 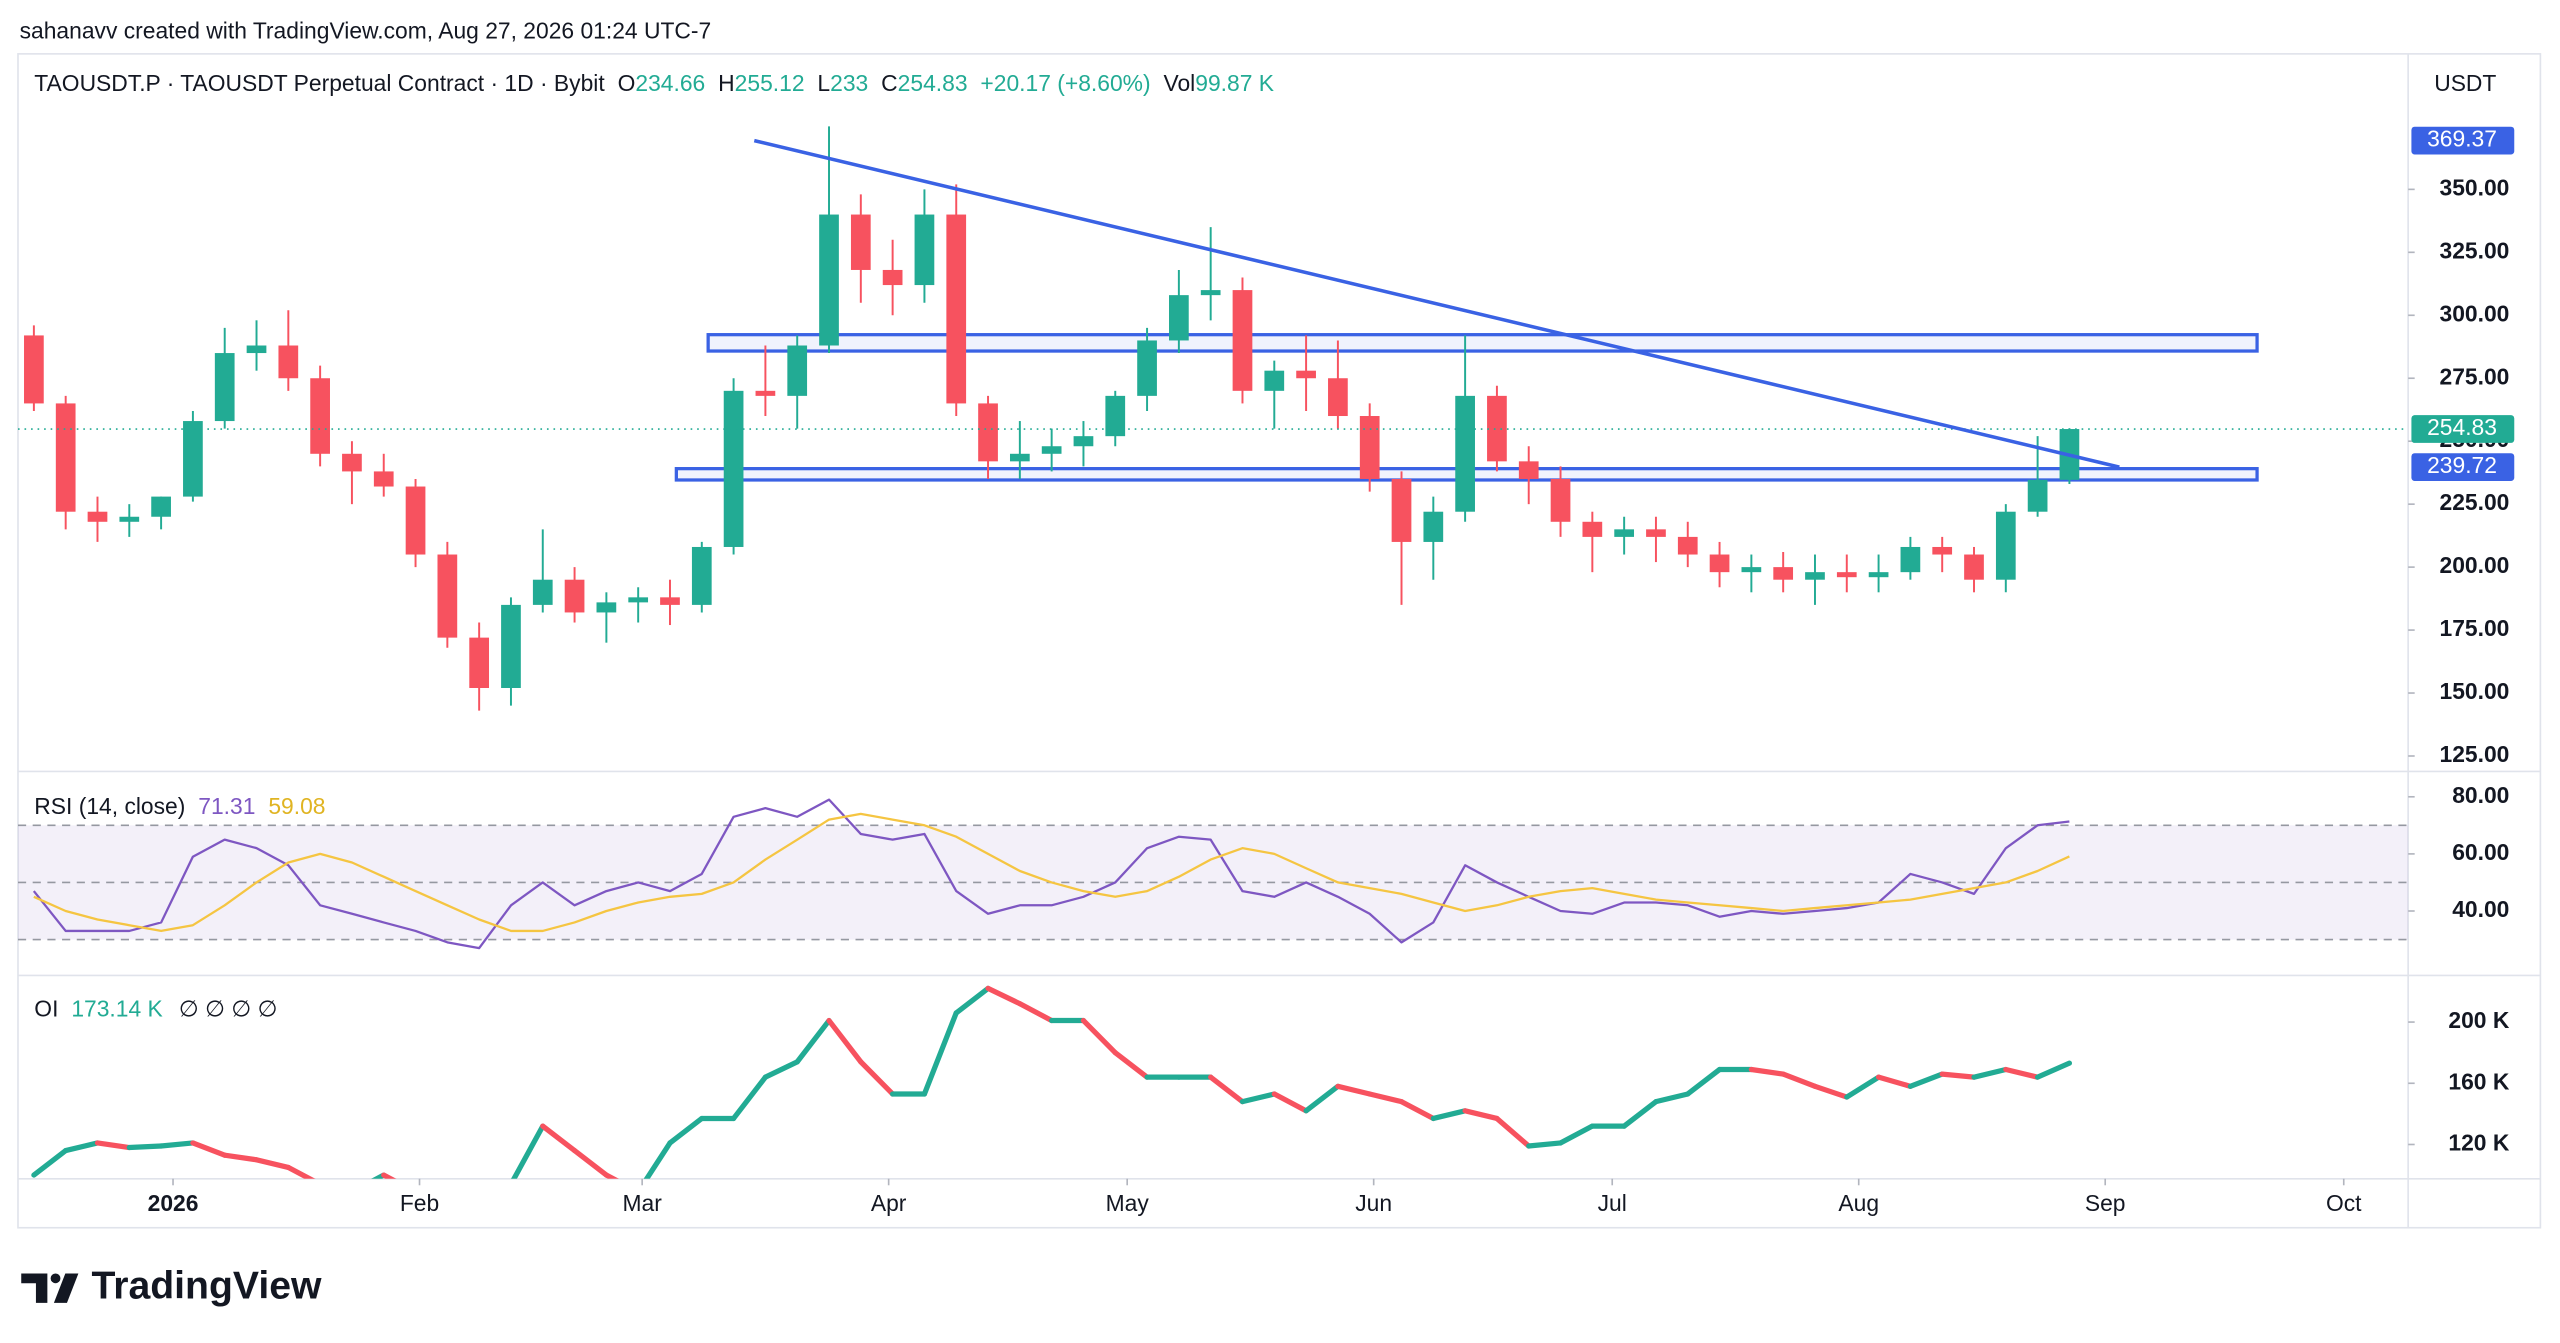 I want to click on x-tick-label: Apr, so click(x=889, y=1203).